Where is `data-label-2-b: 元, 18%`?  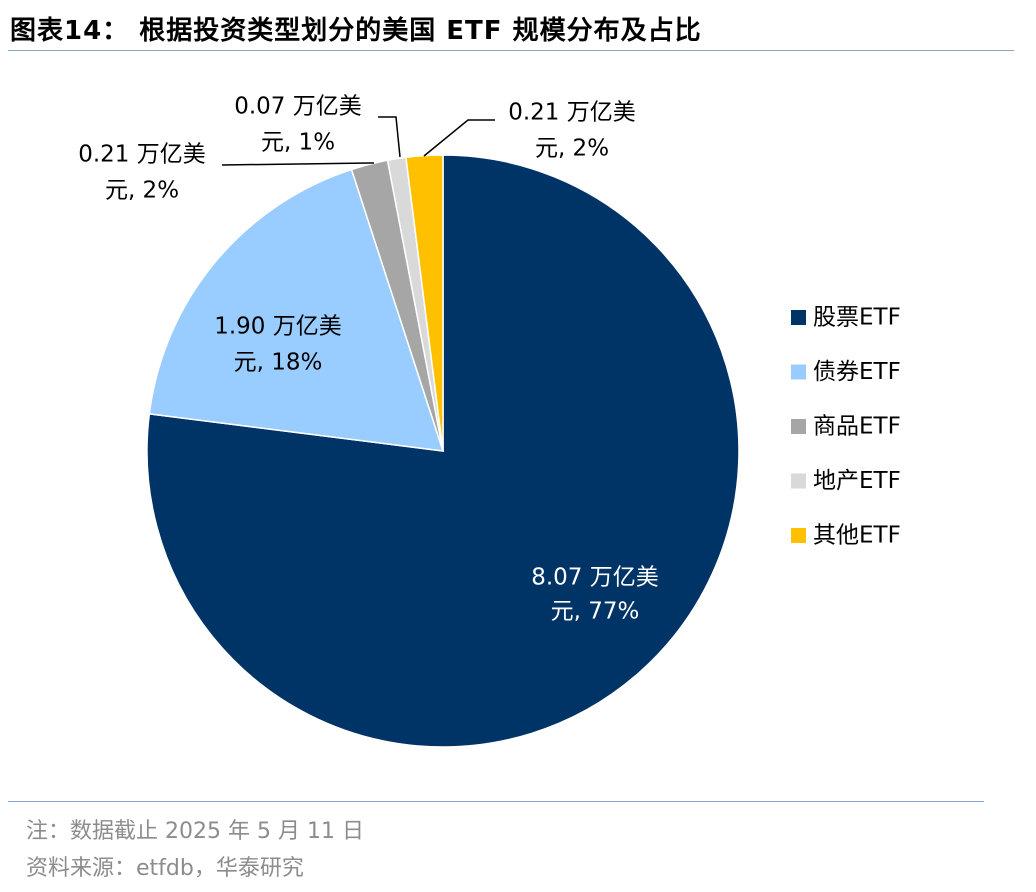 data-label-2-b: 元, 18% is located at coordinates (278, 363).